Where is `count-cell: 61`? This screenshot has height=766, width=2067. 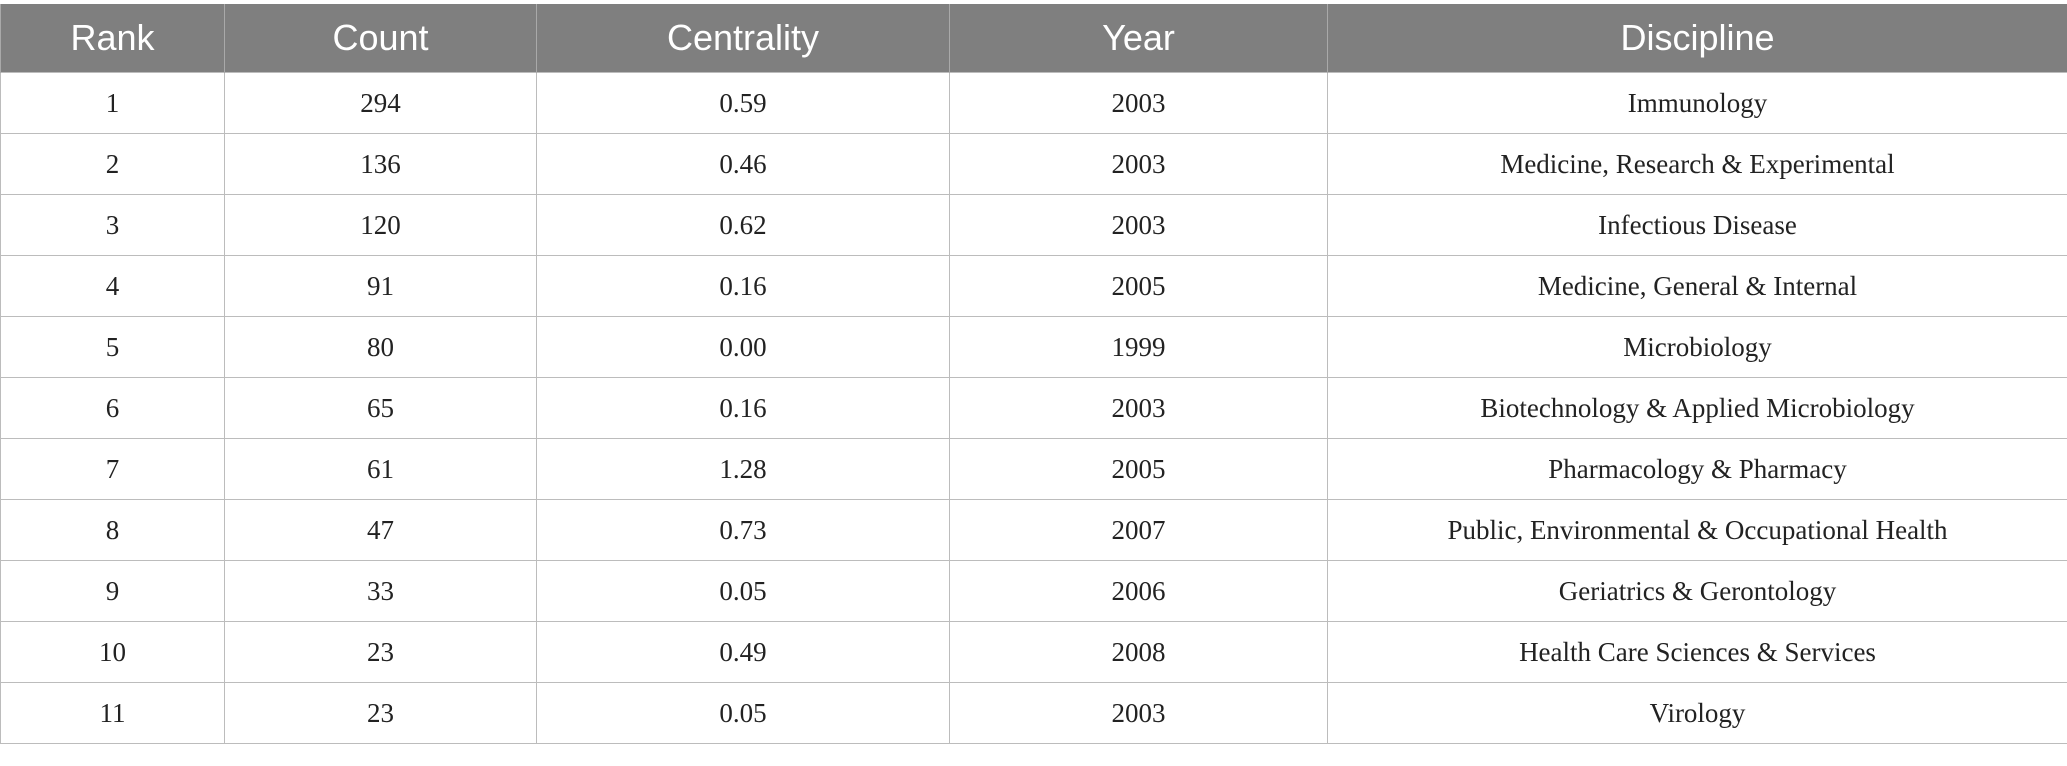
count-cell: 61 is located at coordinates (380, 469).